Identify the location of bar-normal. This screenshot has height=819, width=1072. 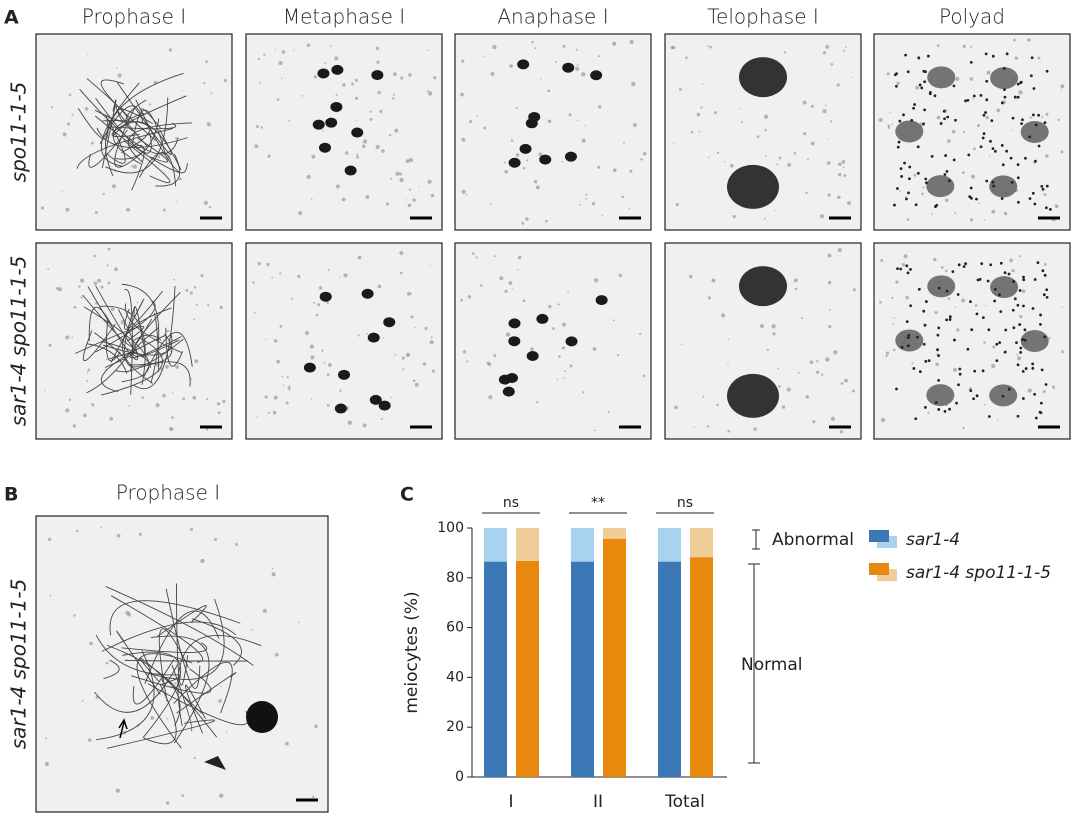
(701, 667).